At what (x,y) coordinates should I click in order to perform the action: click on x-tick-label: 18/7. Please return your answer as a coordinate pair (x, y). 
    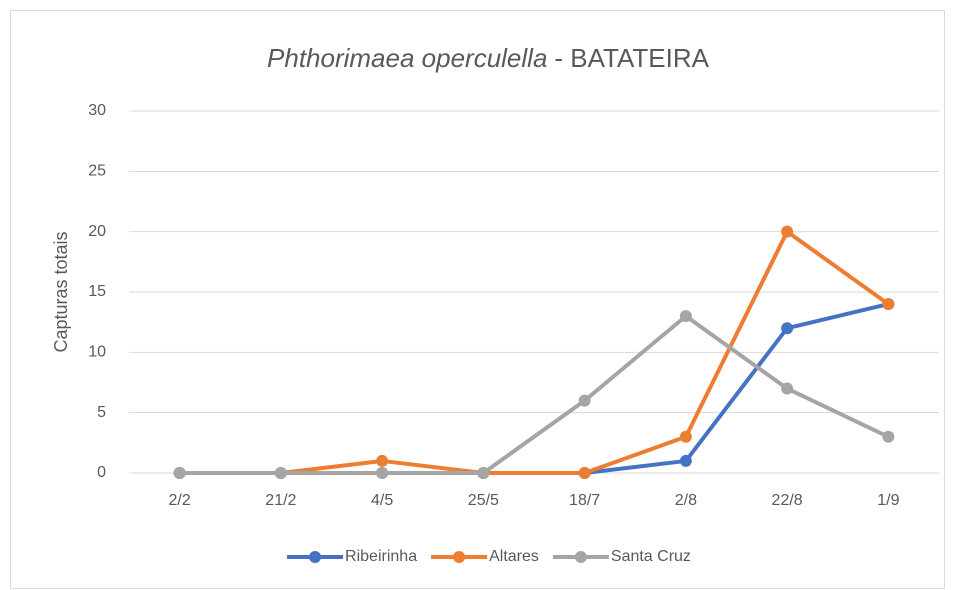
    Looking at the image, I should click on (584, 500).